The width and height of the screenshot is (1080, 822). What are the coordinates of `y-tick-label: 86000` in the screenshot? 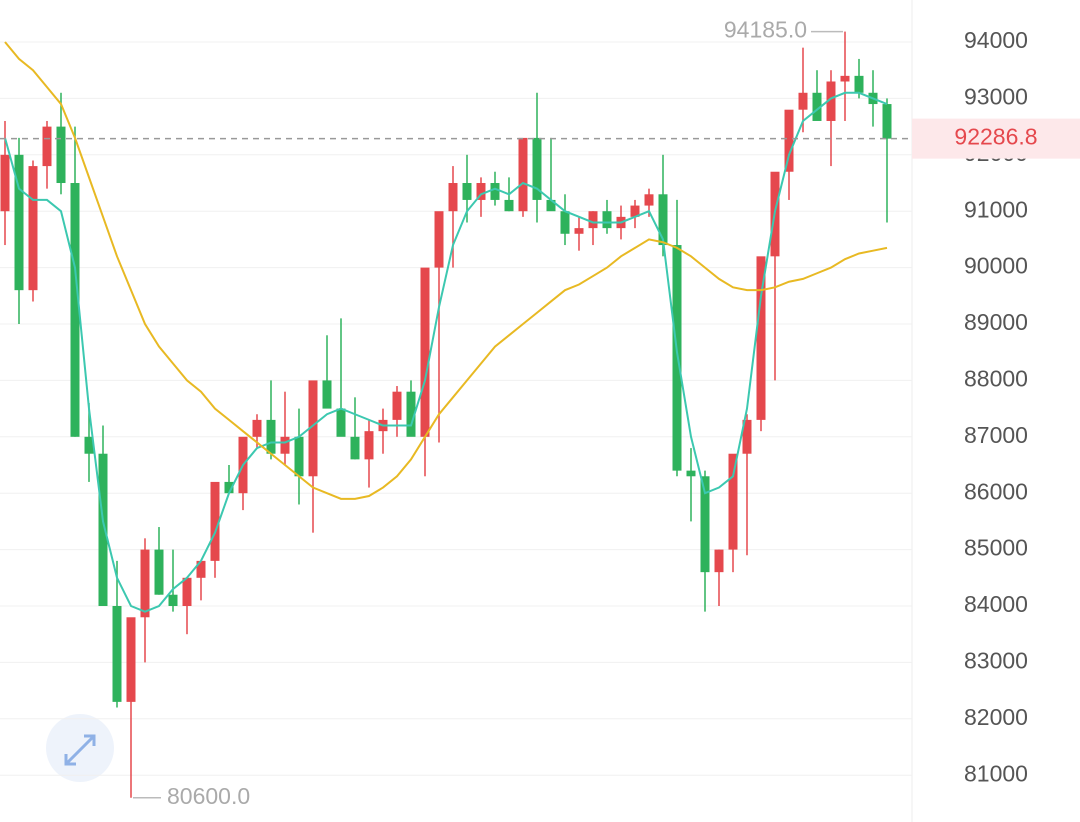 It's located at (996, 491).